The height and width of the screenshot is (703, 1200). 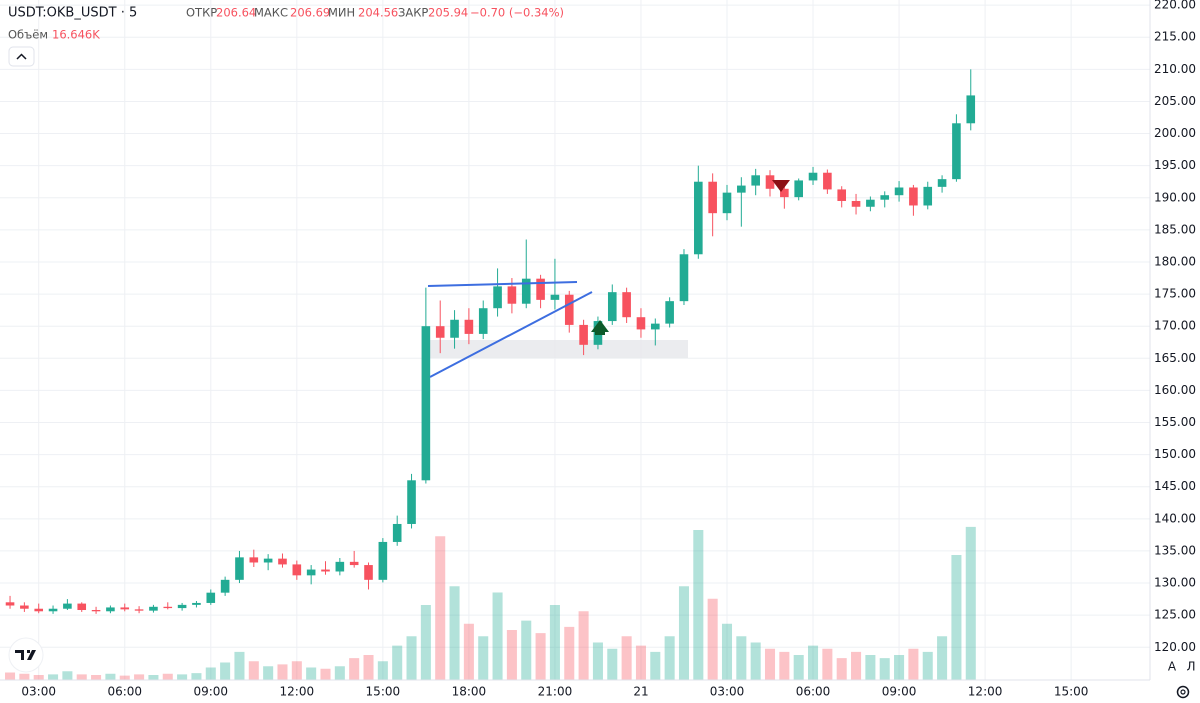 I want to click on value: 204.56, so click(x=378, y=13).